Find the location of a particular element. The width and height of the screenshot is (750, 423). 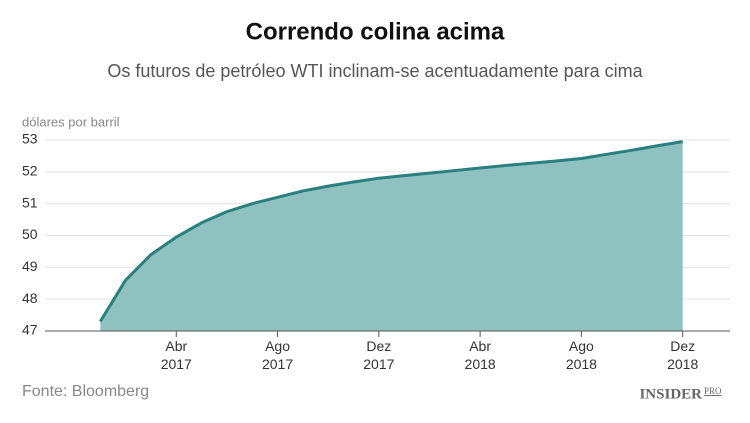

y-tick-label: 48 is located at coordinates (30, 298).